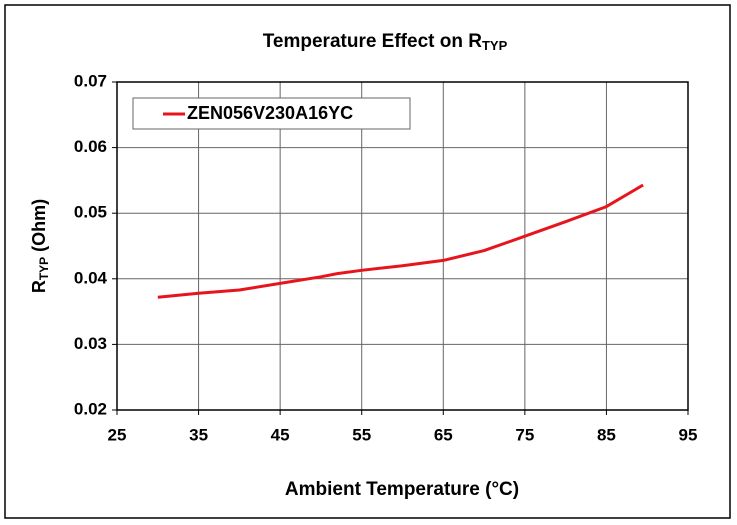 This screenshot has width=737, height=525. I want to click on y-tick-label: 0.07, so click(90, 80).